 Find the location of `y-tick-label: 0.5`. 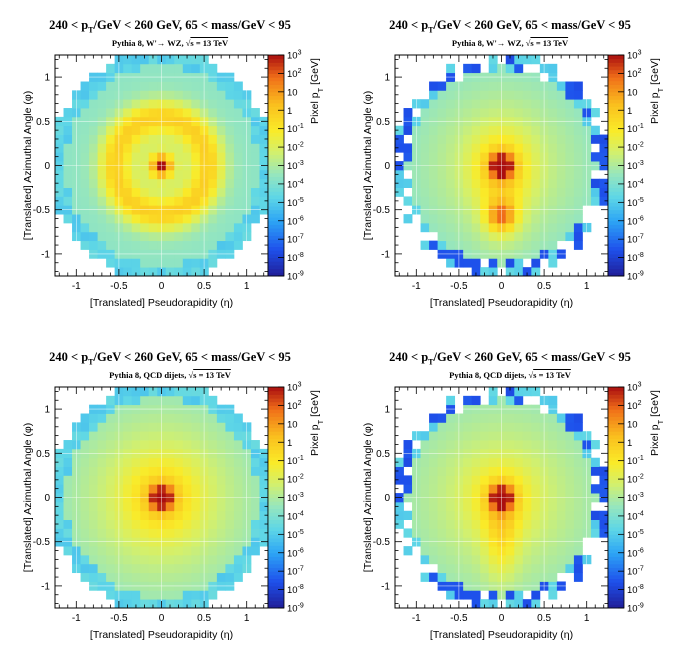

y-tick-label: 0.5 is located at coordinates (383, 454).